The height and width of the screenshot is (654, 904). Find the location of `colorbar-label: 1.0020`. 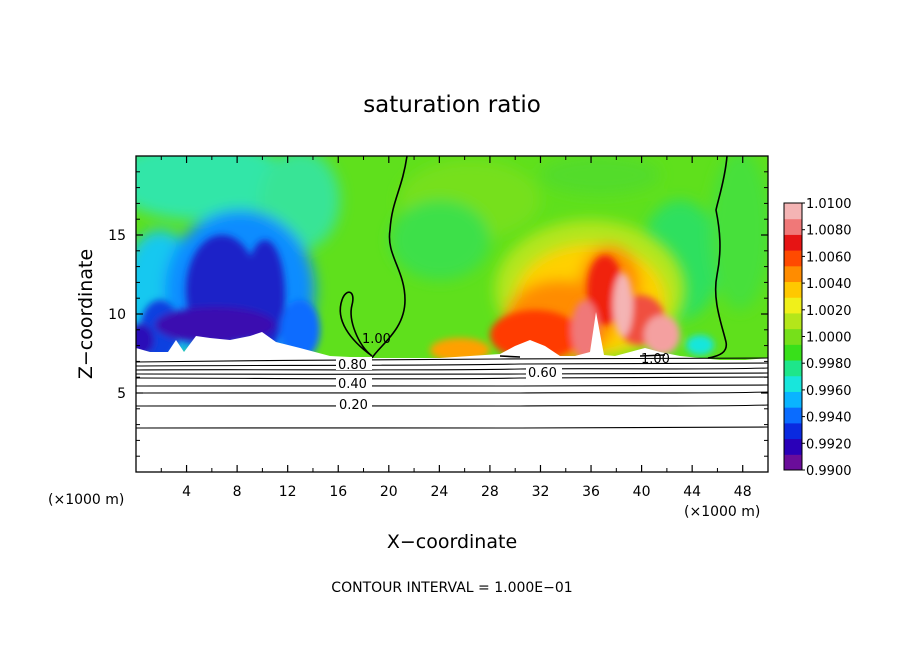

colorbar-label: 1.0020 is located at coordinates (829, 311).